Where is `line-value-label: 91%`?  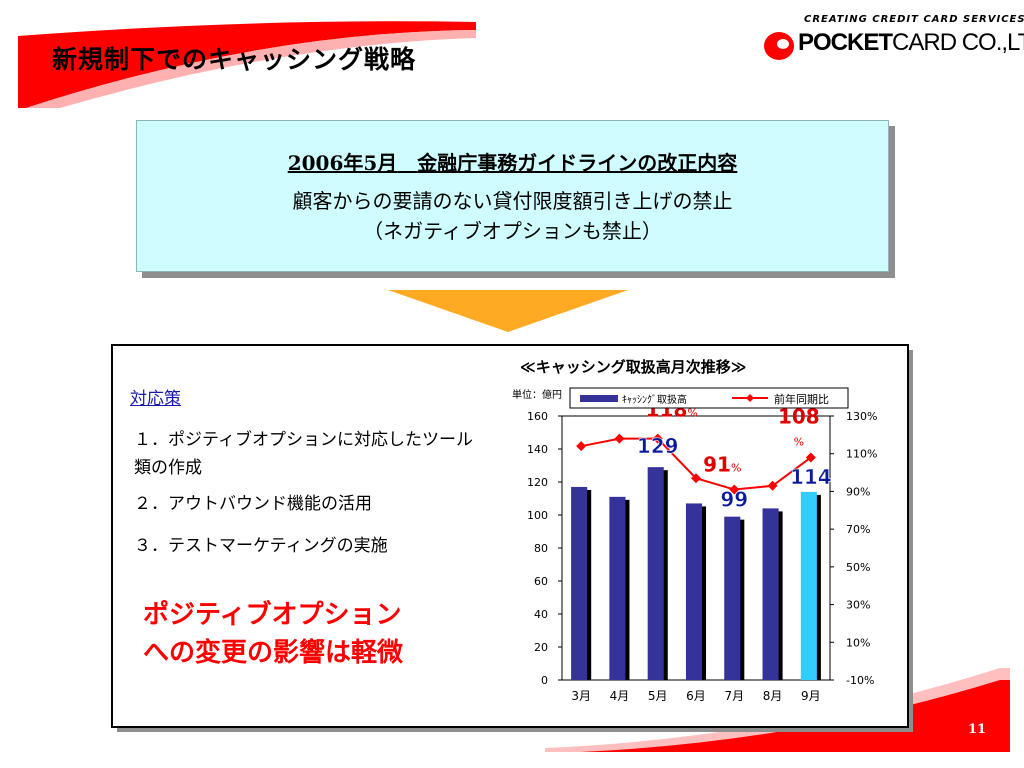 line-value-label: 91% is located at coordinates (722, 465).